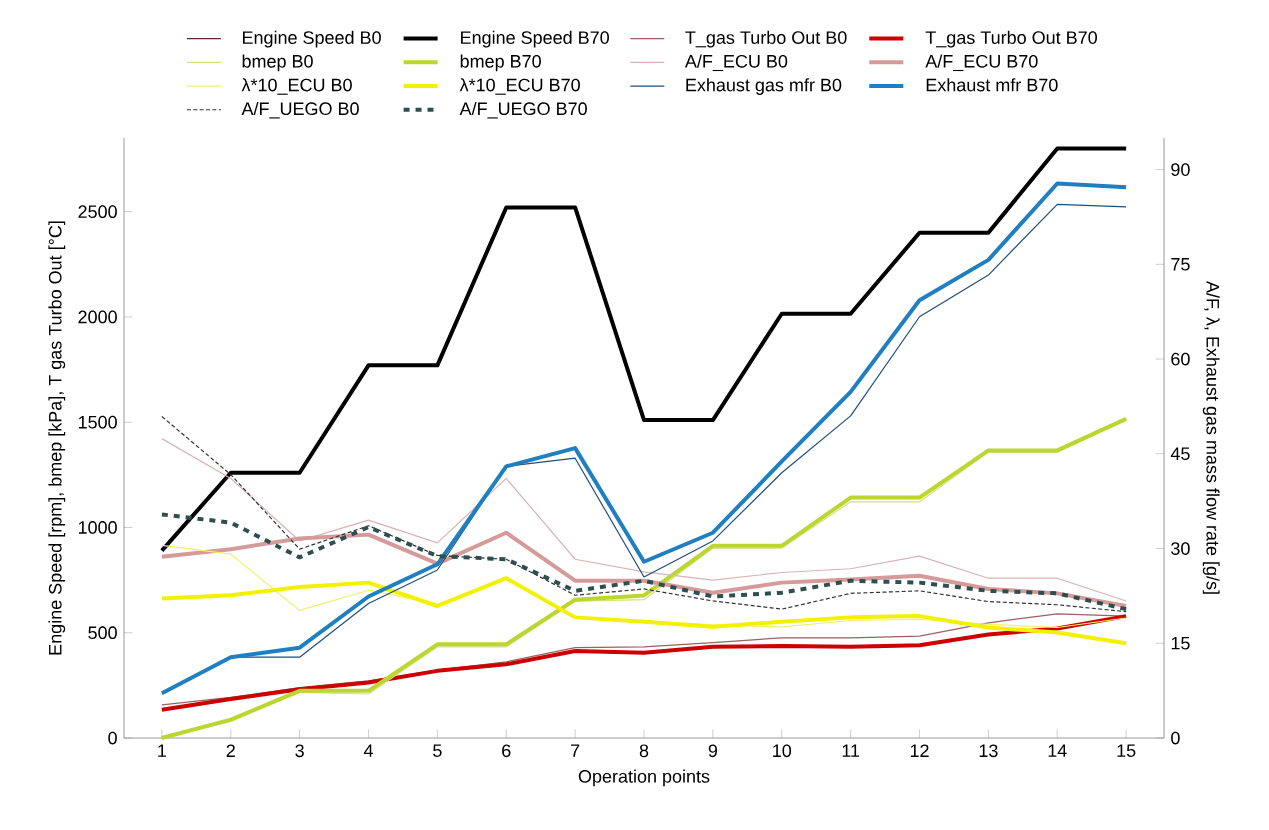 This screenshot has width=1269, height=830. I want to click on x-tick-label: 4, so click(368, 750).